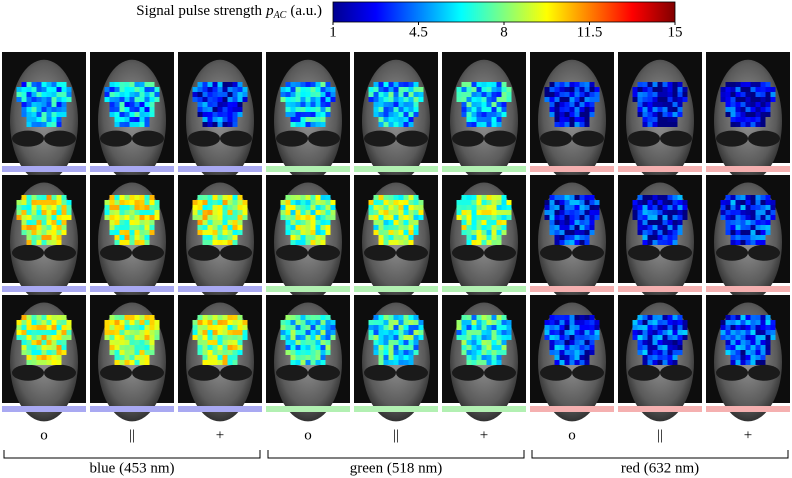 The height and width of the screenshot is (478, 792). Describe the element at coordinates (396, 468) in the screenshot. I see `group-label: green (518 nm)` at that location.